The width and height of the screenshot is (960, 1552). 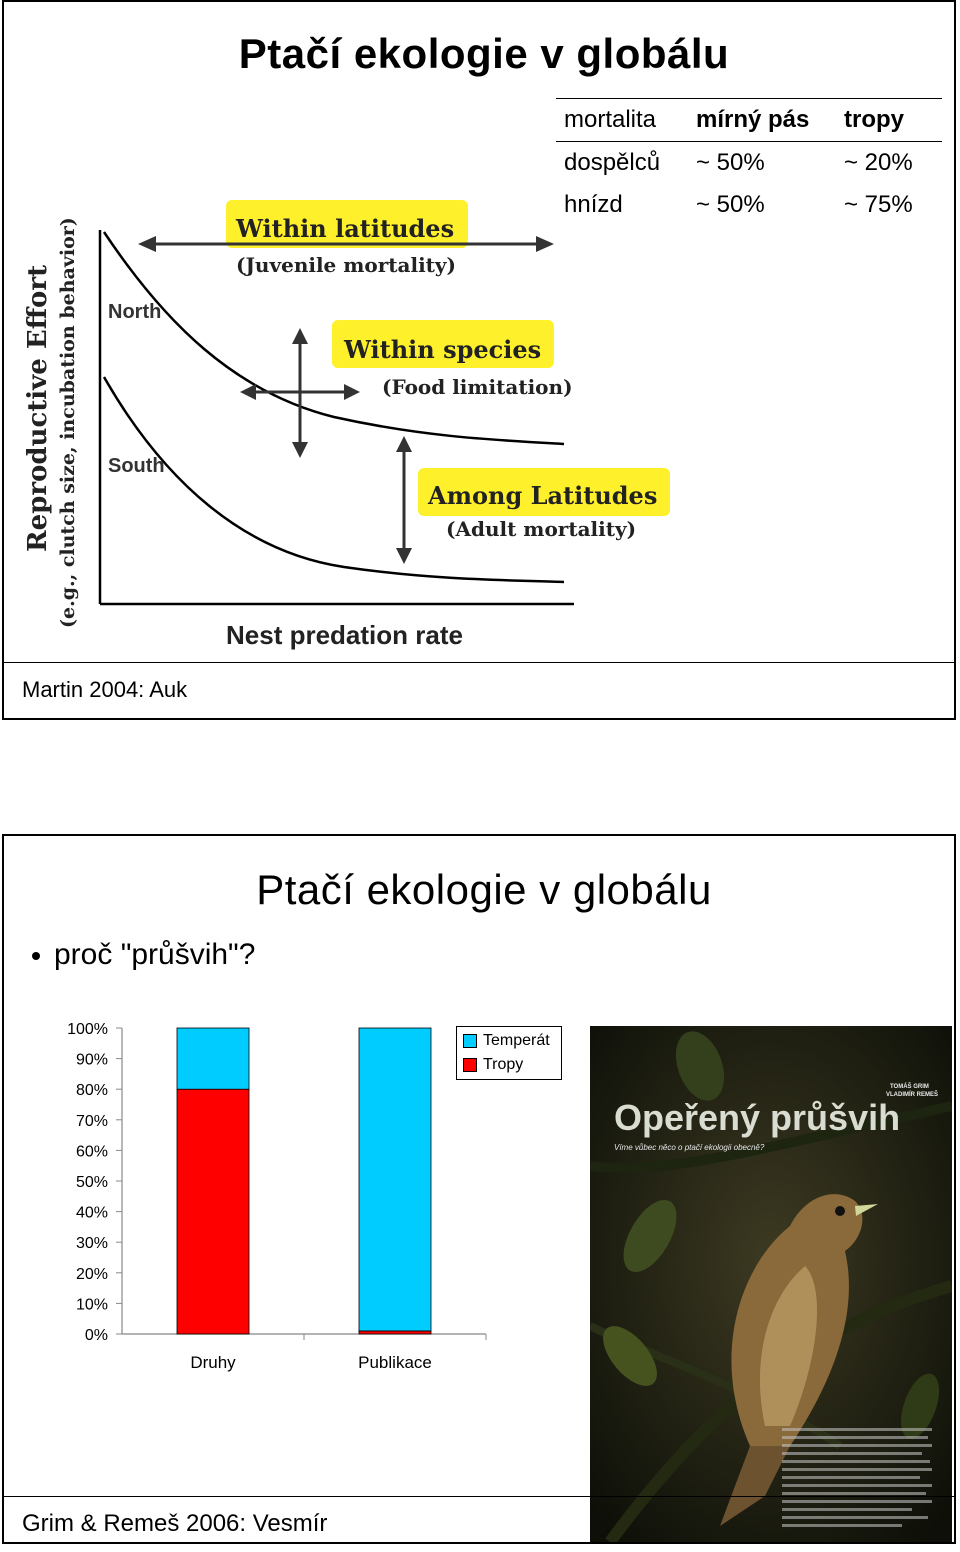 What do you see at coordinates (68, 422) in the screenshot?
I see `figure-y-axis-sublabel: (e.g., clutch size, incubation behavior)` at bounding box center [68, 422].